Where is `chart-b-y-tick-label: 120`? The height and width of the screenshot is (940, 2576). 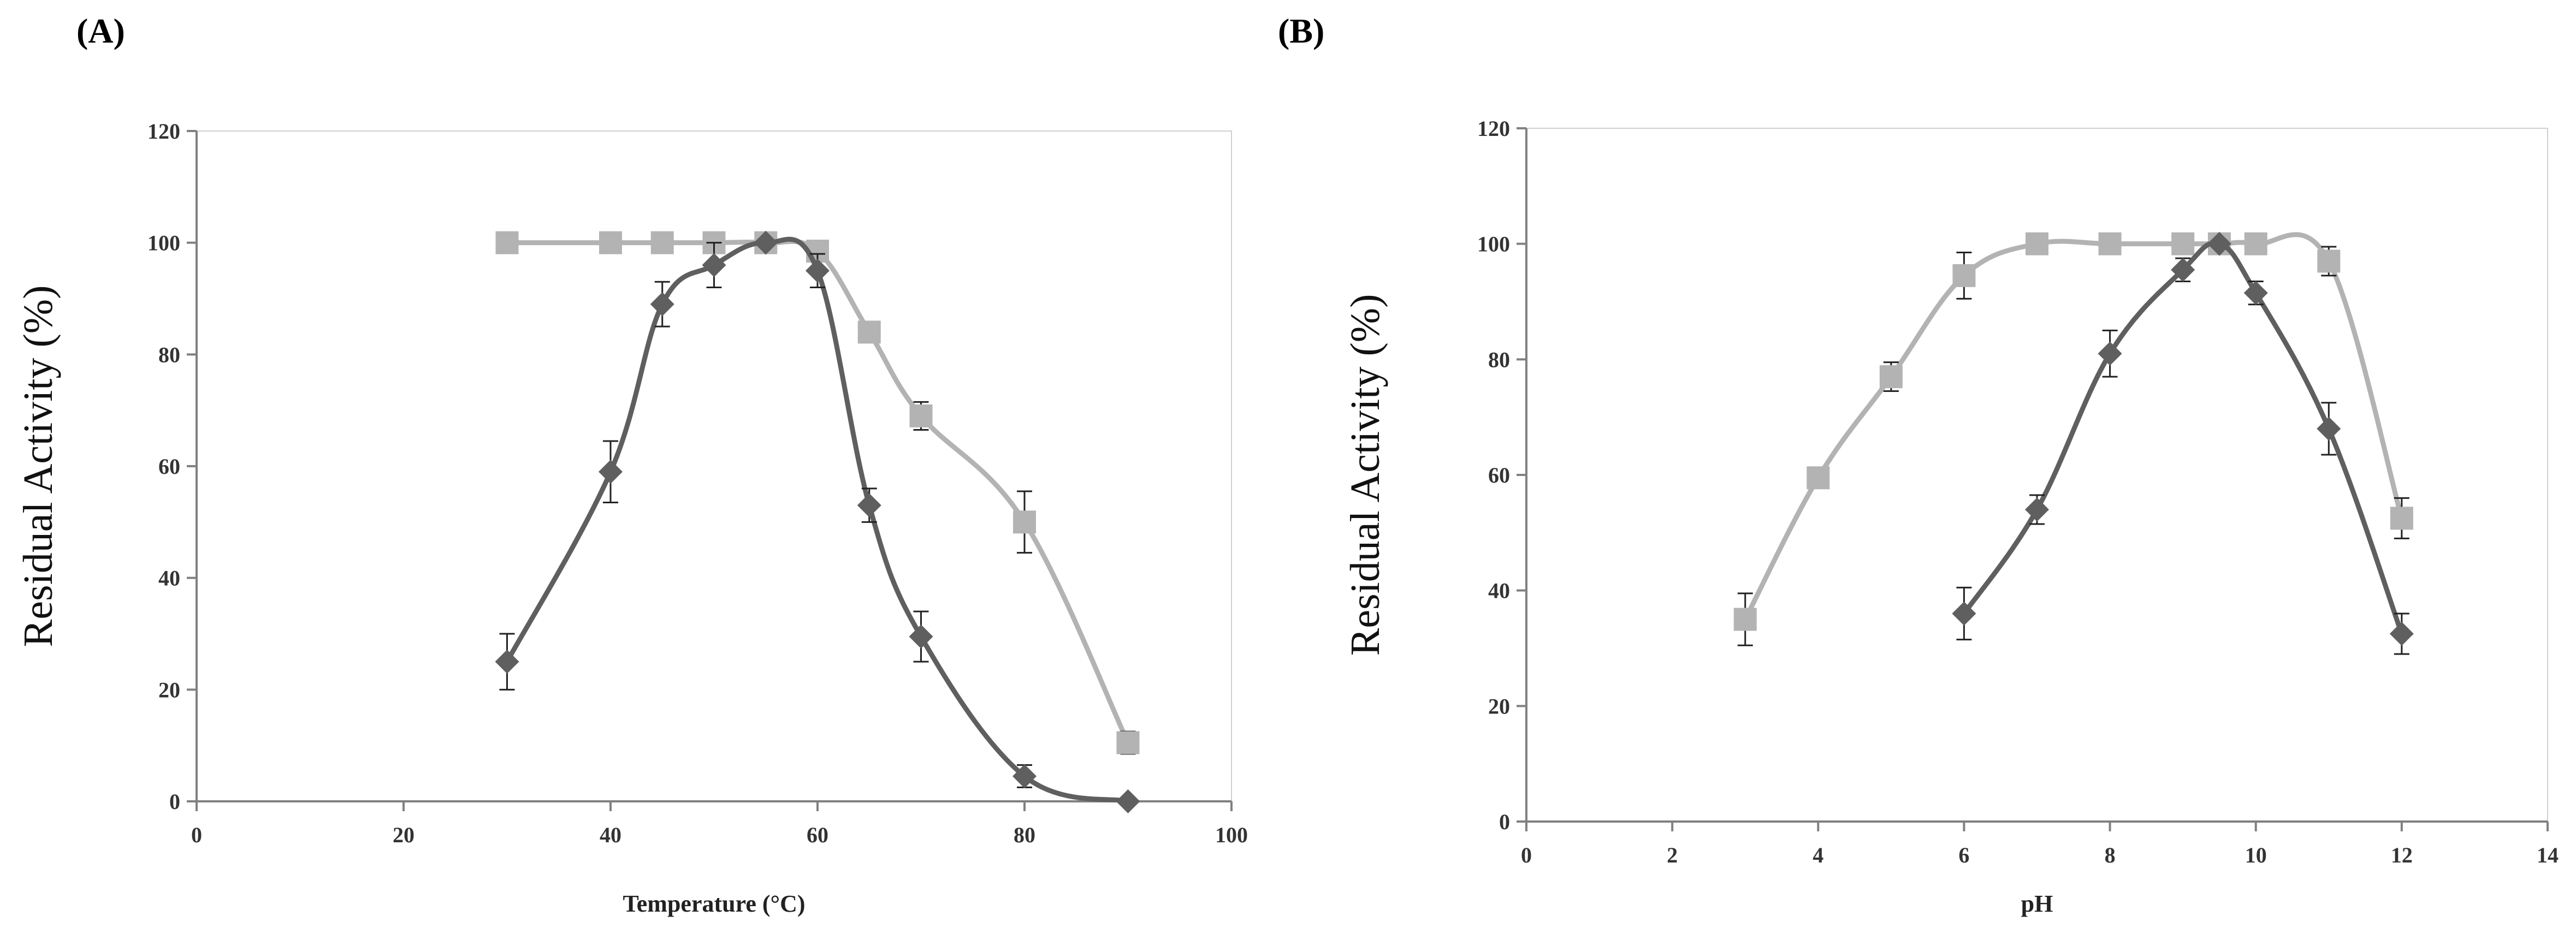 chart-b-y-tick-label: 120 is located at coordinates (1493, 128).